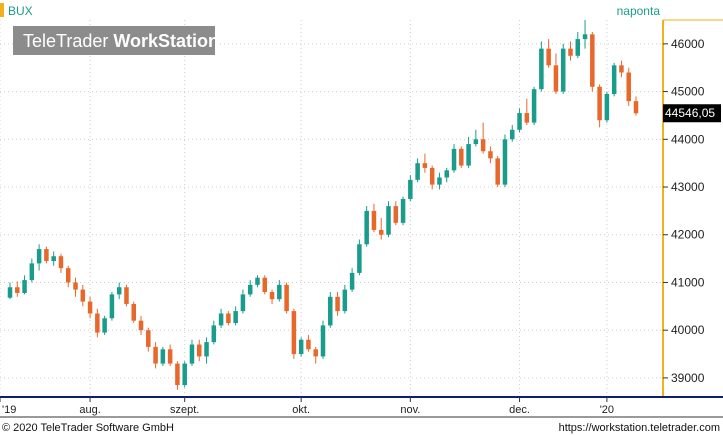  What do you see at coordinates (688, 44) in the screenshot?
I see `y-tick-label: 46000` at bounding box center [688, 44].